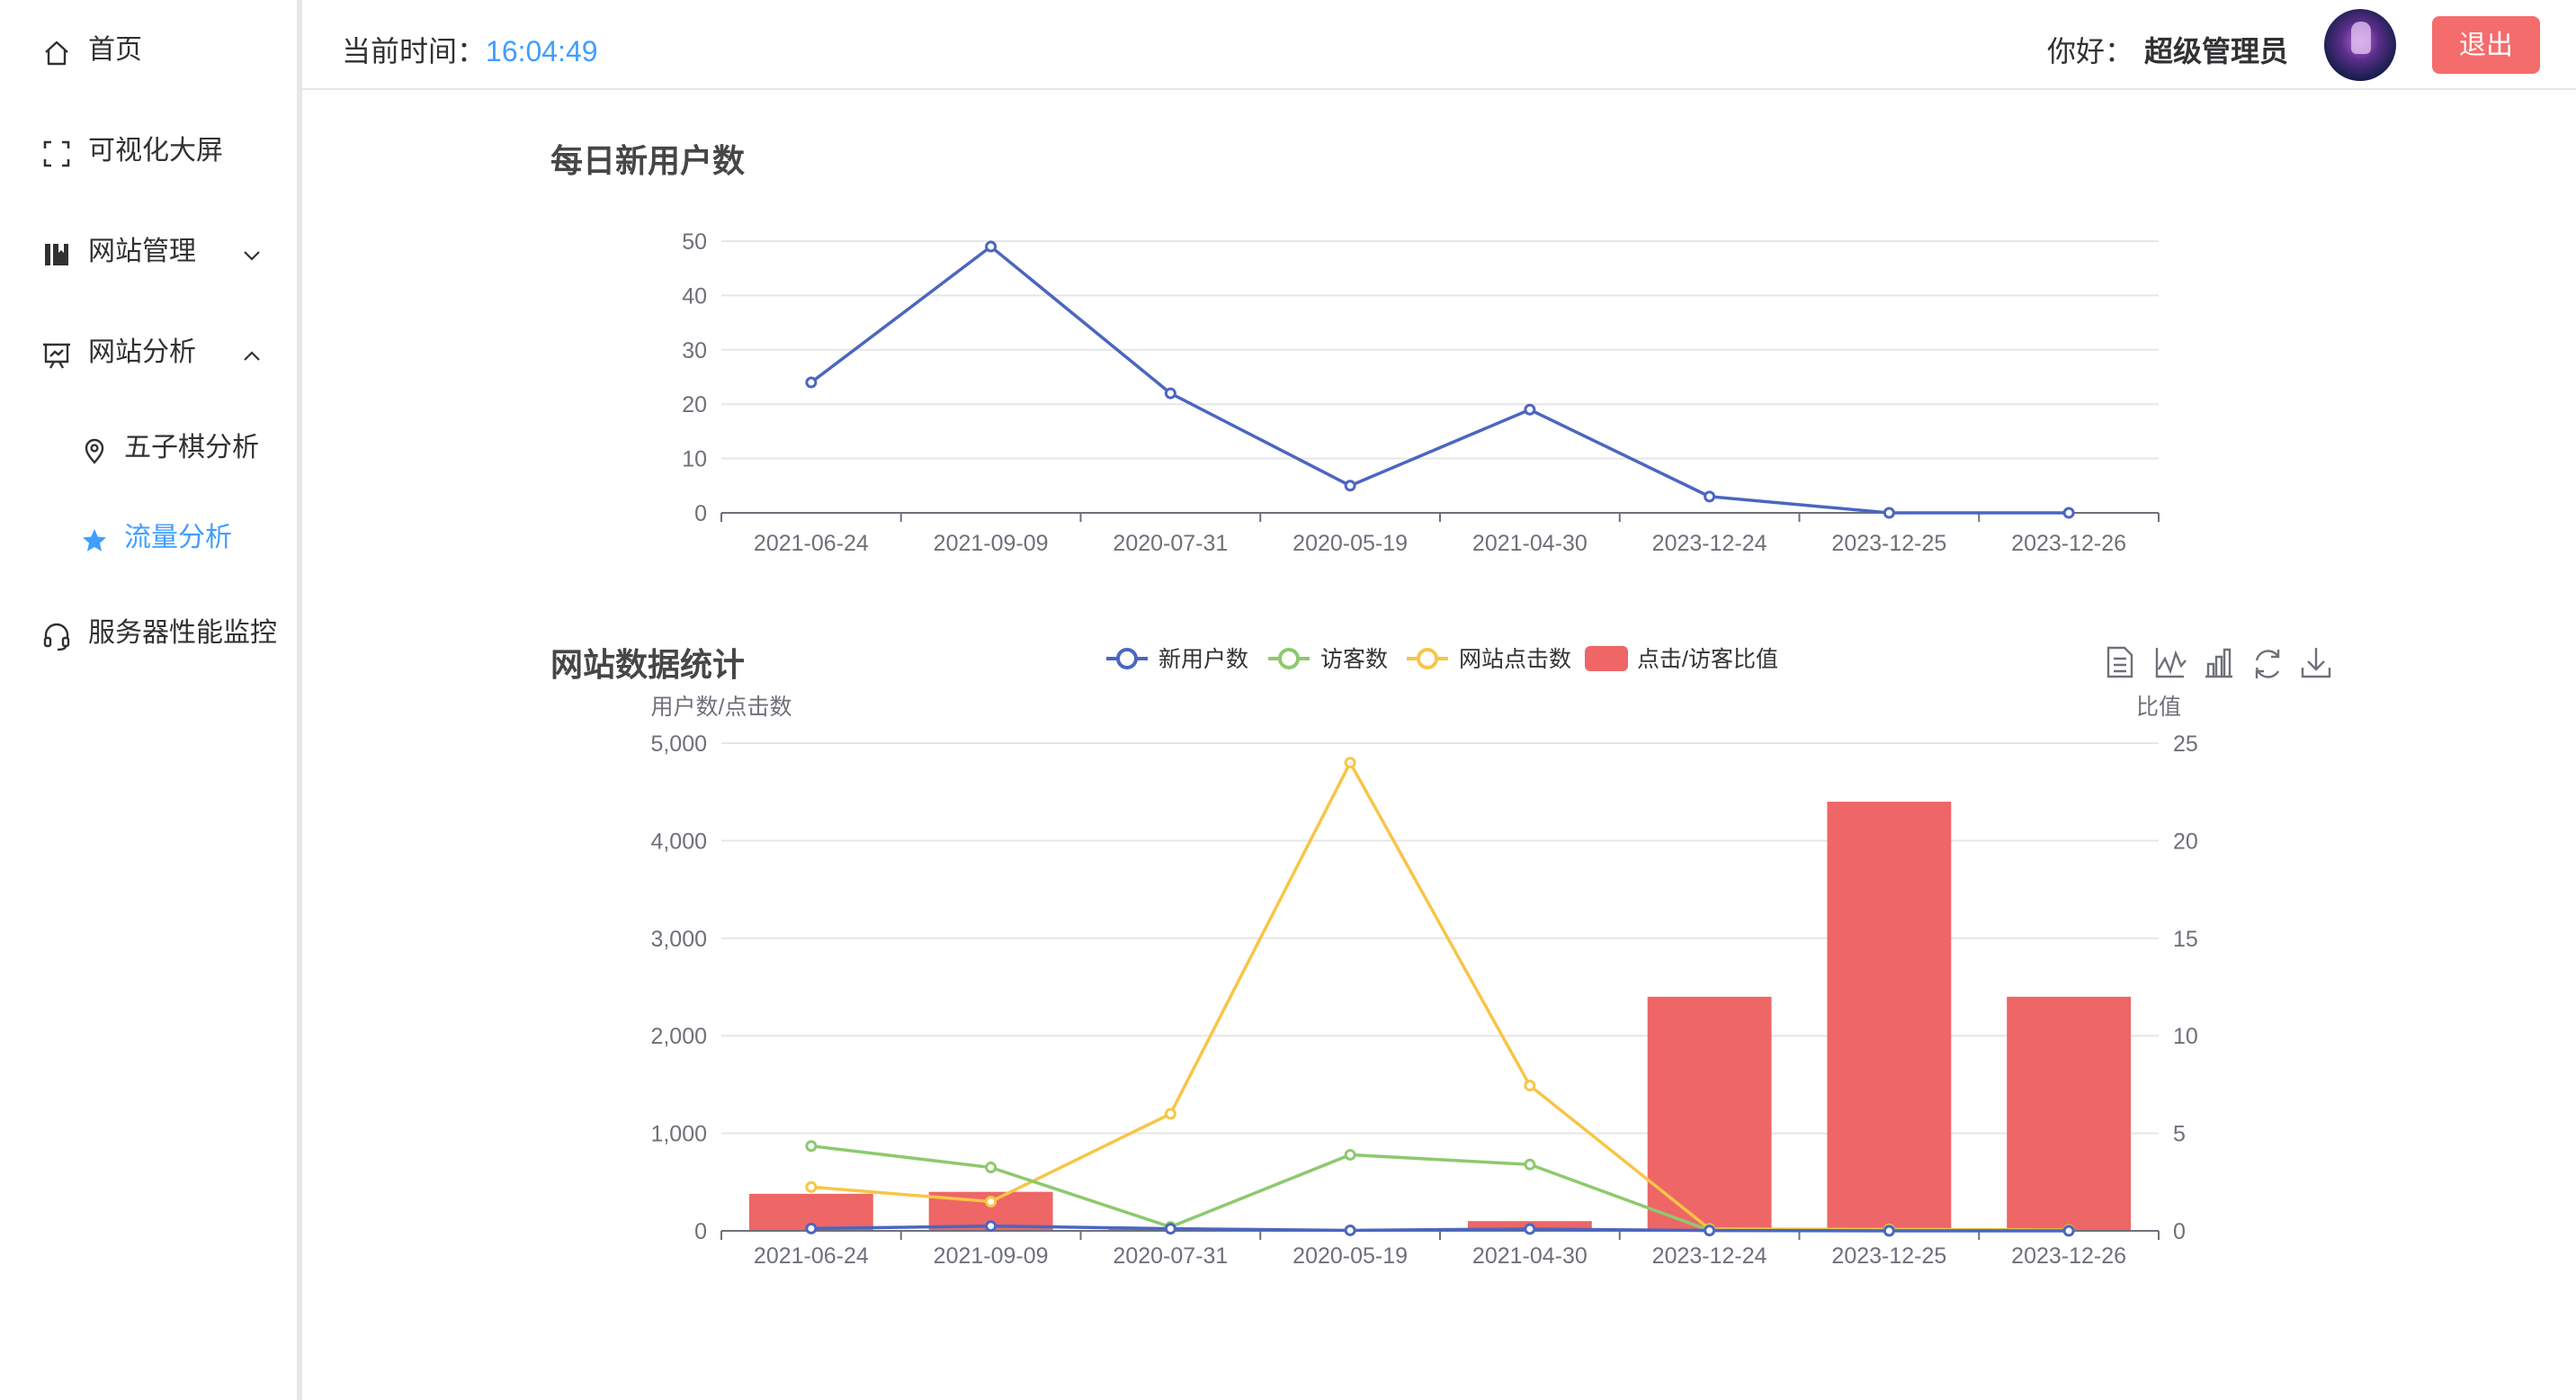 This screenshot has width=2576, height=1400. I want to click on y-tick-label: 10, so click(694, 459).